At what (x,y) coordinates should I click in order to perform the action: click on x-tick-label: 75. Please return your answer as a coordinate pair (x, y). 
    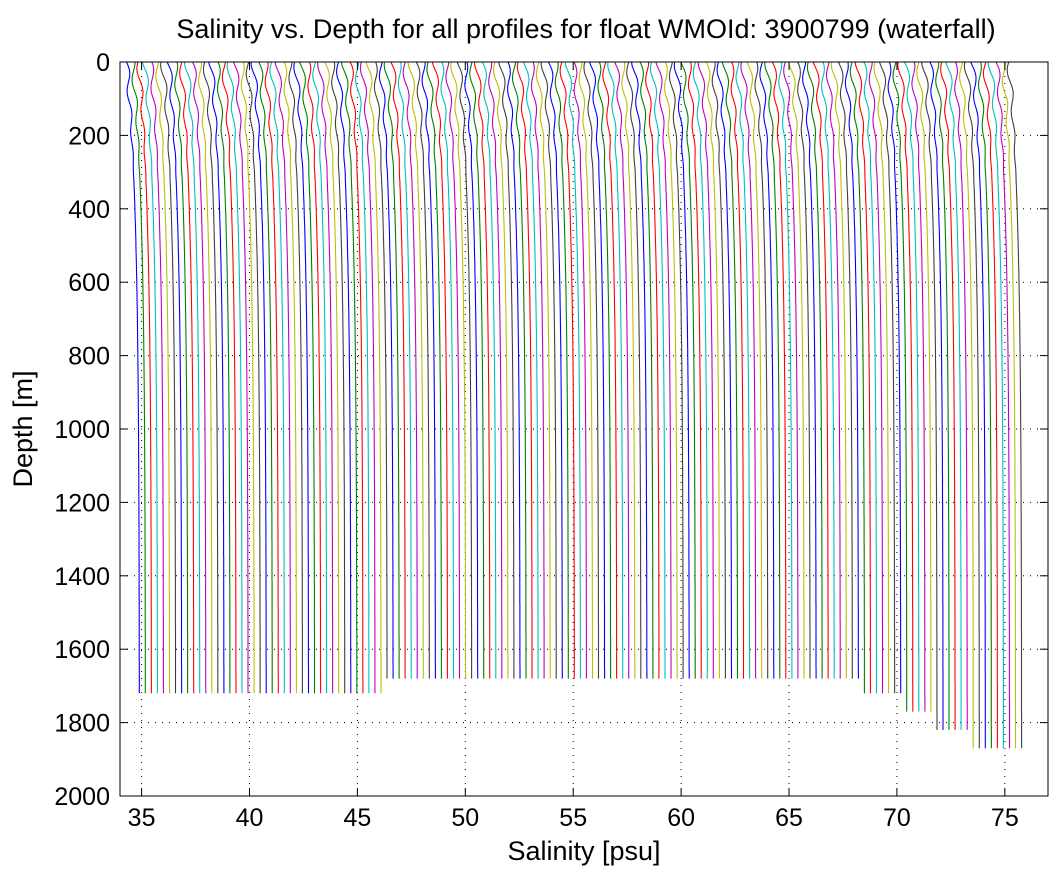
    Looking at the image, I should click on (1005, 818).